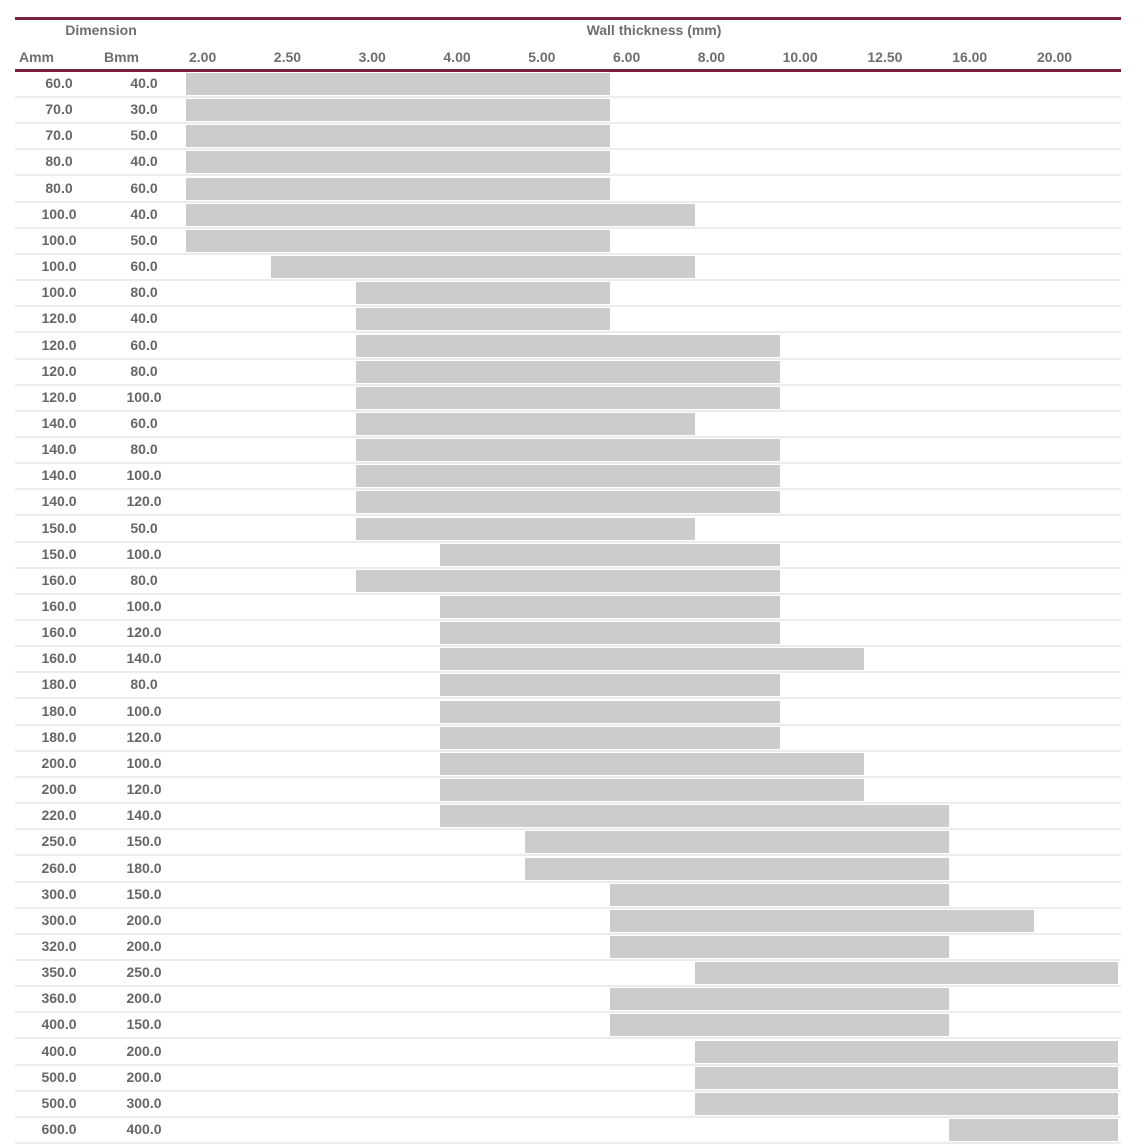  Describe the element at coordinates (59, 867) in the screenshot. I see `dimension-a-value: 260.0` at that location.